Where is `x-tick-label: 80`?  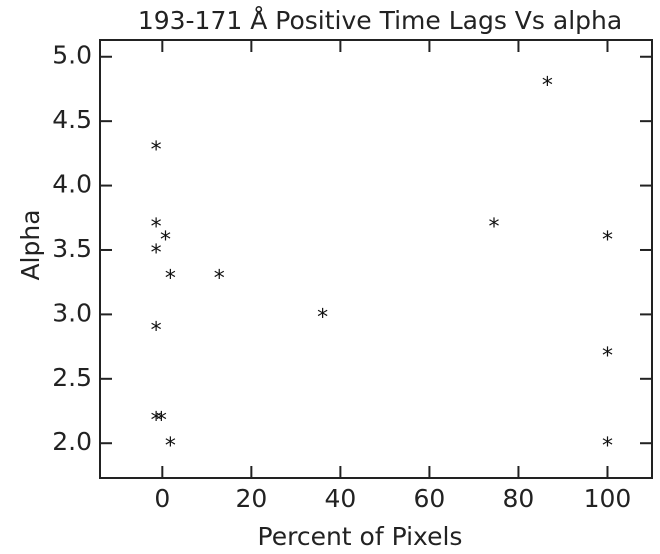 x-tick-label: 80 is located at coordinates (519, 498).